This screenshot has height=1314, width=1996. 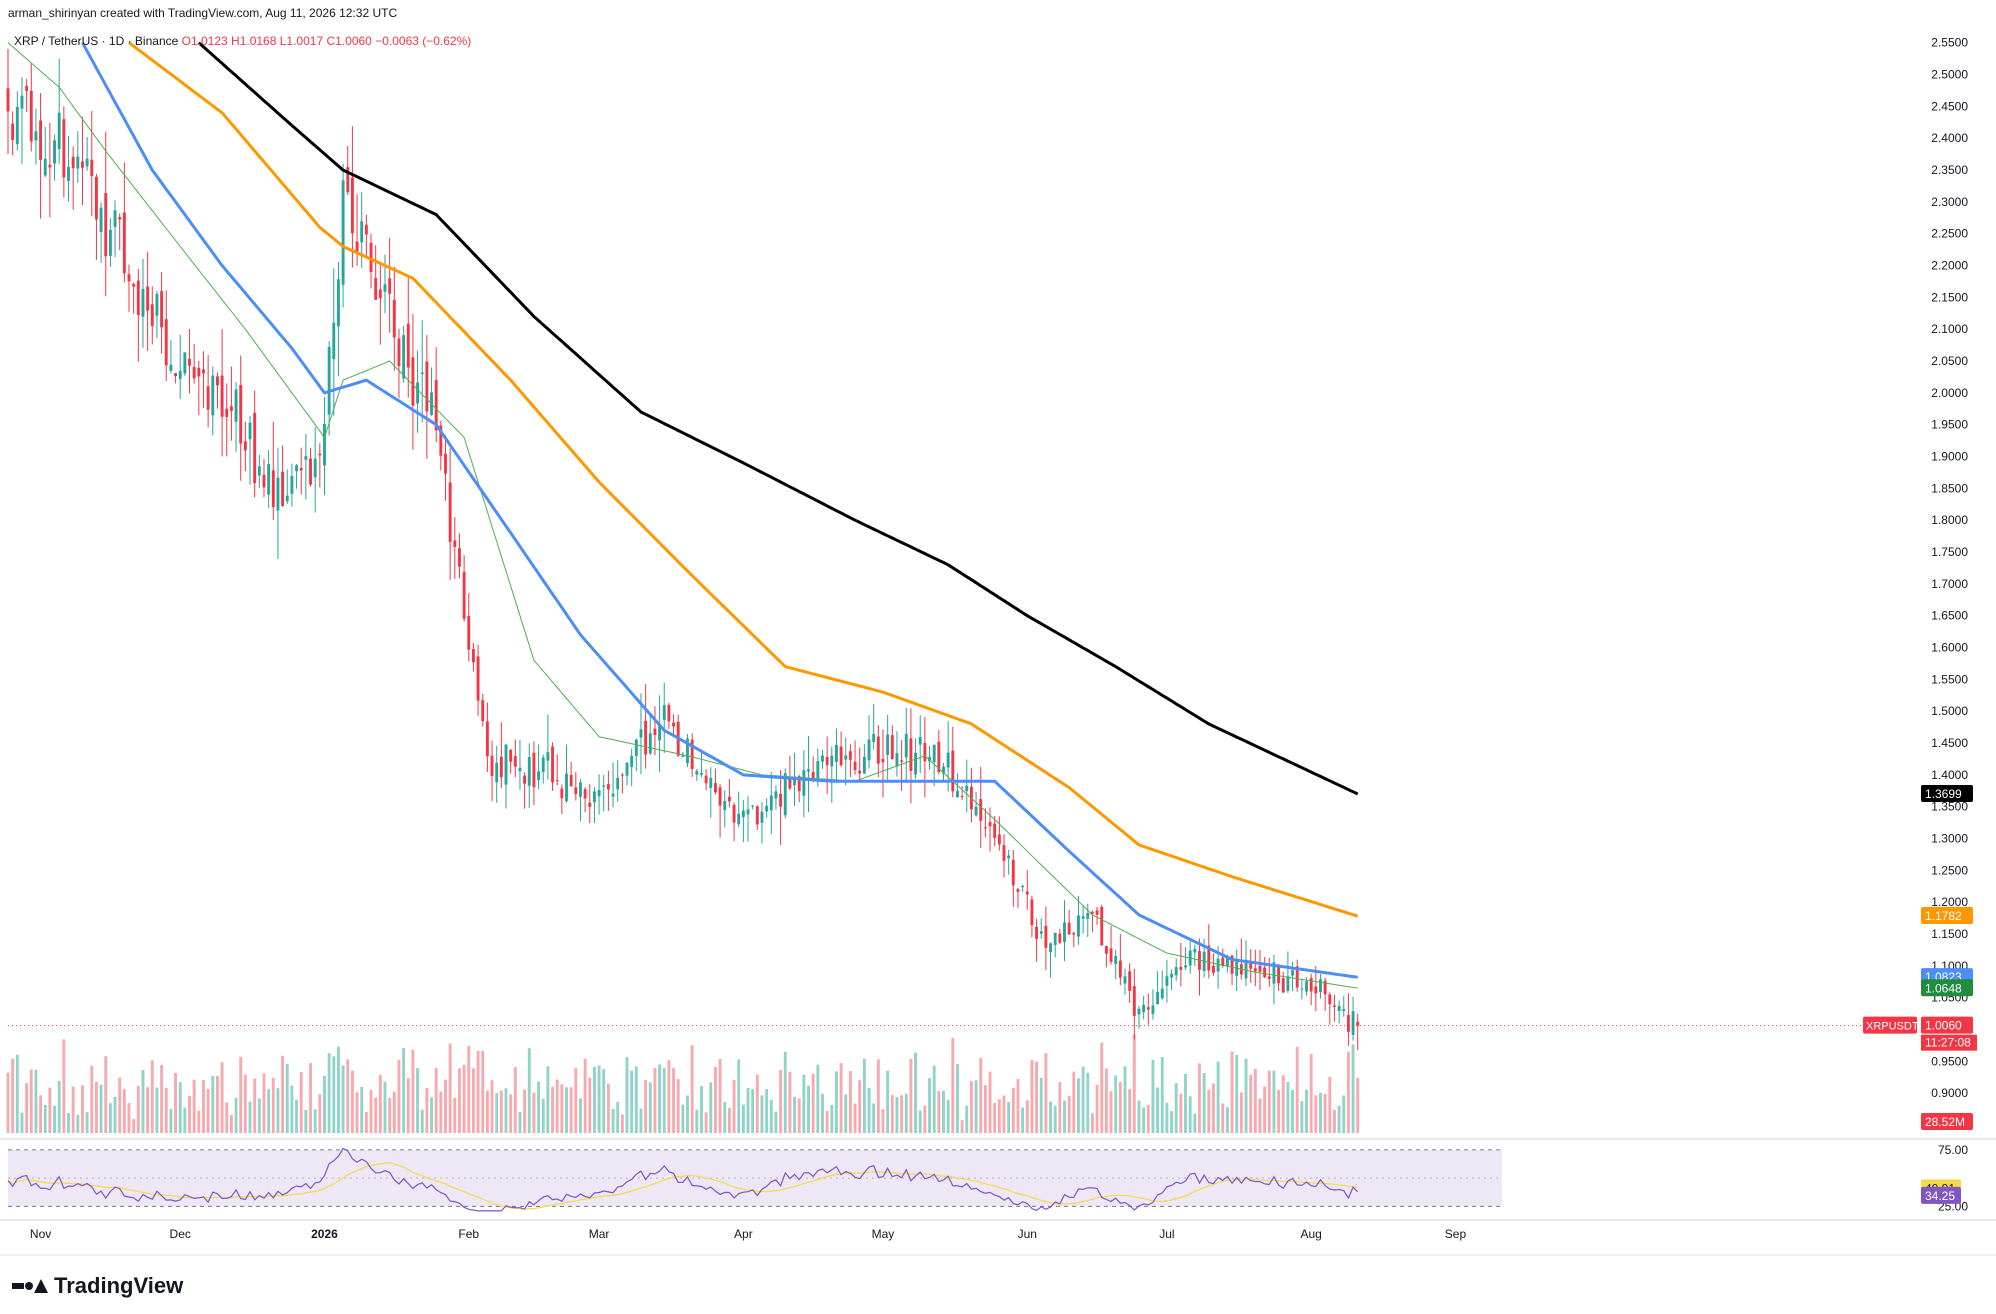 What do you see at coordinates (1949, 584) in the screenshot?
I see `price-tick-label: 1.7000` at bounding box center [1949, 584].